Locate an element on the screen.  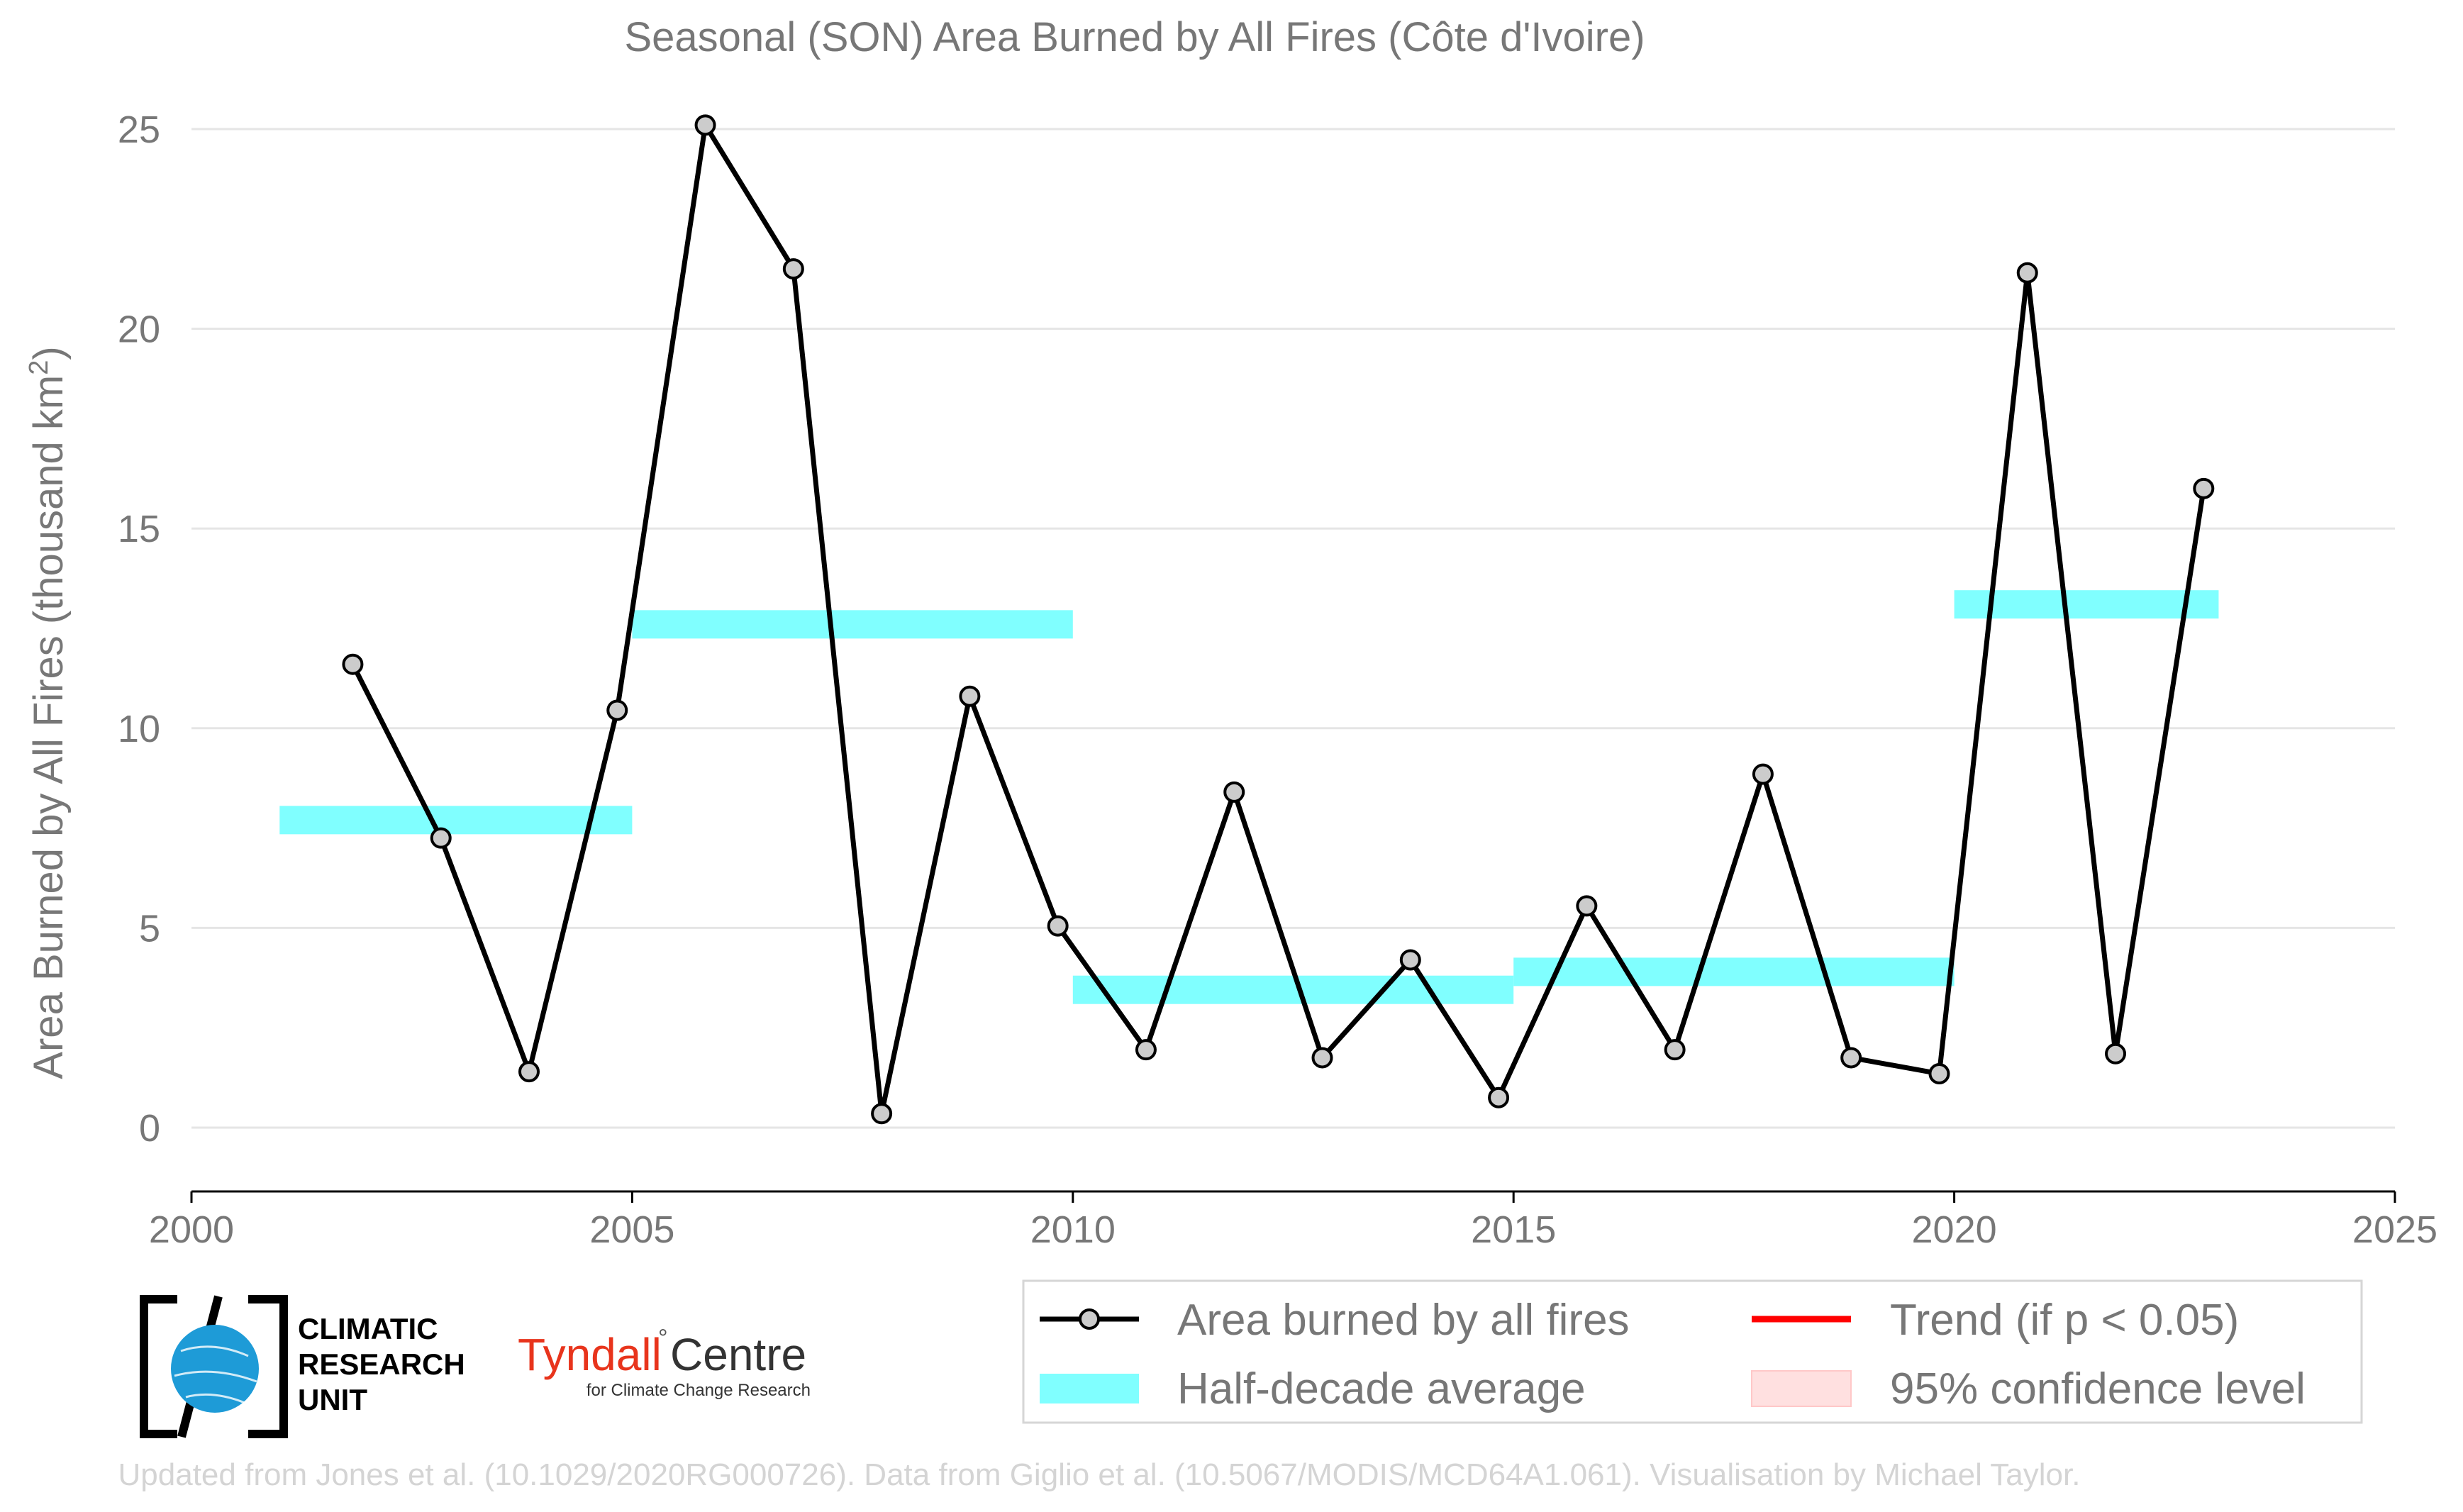
cru-line-2: RESEARCH is located at coordinates (382, 1364).